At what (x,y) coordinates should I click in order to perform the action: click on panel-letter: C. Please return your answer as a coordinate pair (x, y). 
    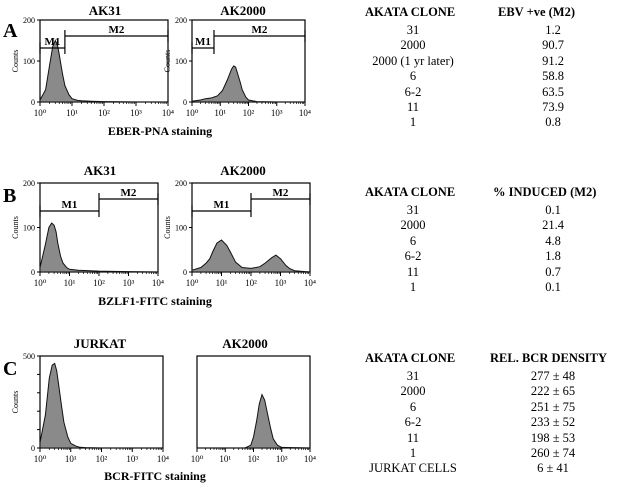
    Looking at the image, I should click on (10, 369).